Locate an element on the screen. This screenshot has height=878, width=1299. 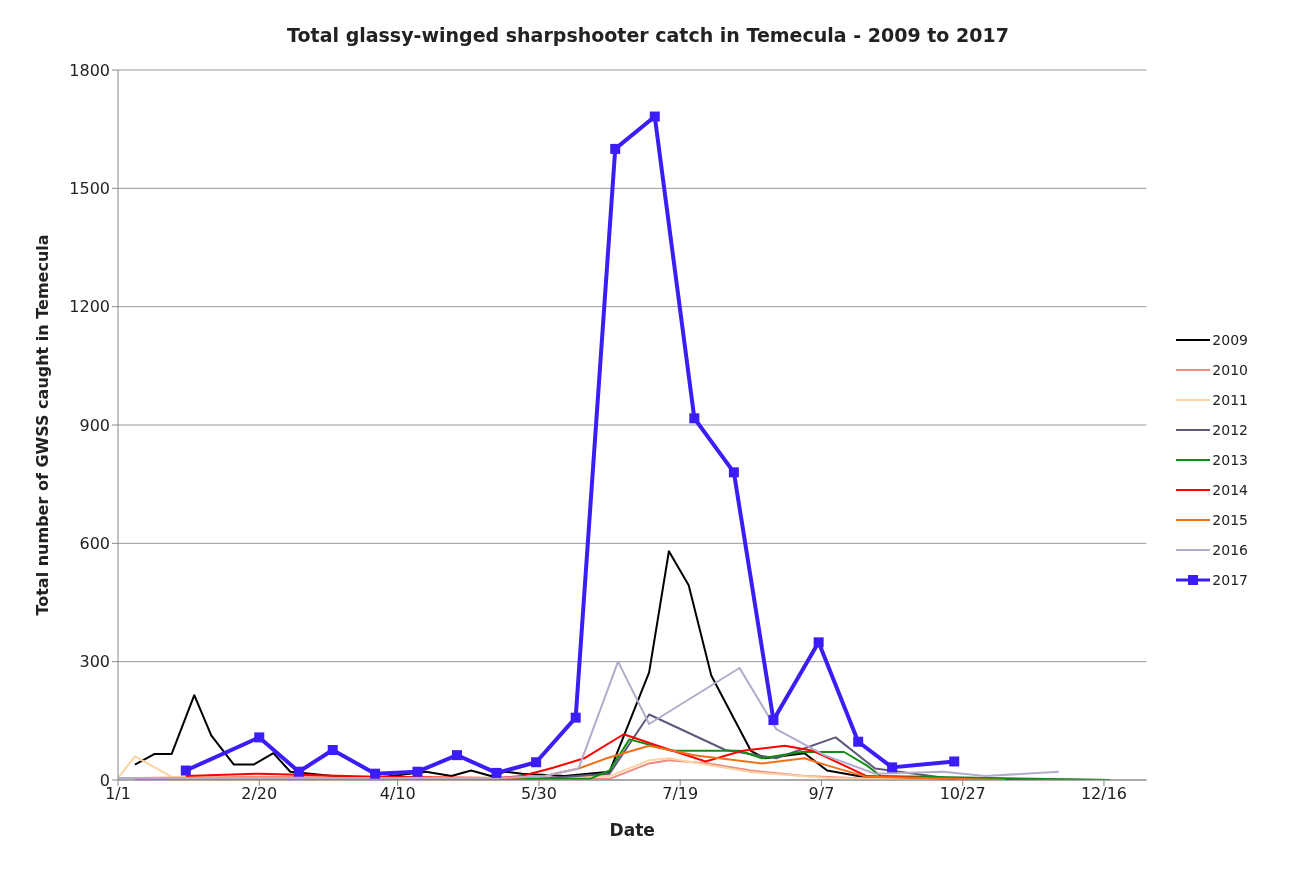
legend-label: 2016 is located at coordinates (1229, 550).